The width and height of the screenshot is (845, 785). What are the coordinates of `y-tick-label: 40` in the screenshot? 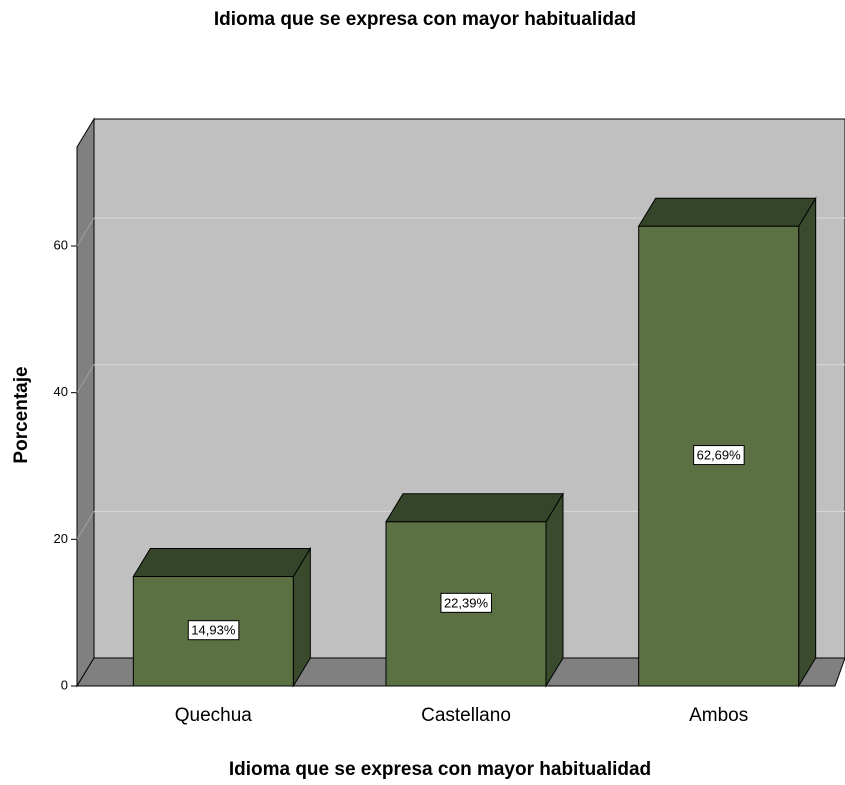 It's located at (61, 391).